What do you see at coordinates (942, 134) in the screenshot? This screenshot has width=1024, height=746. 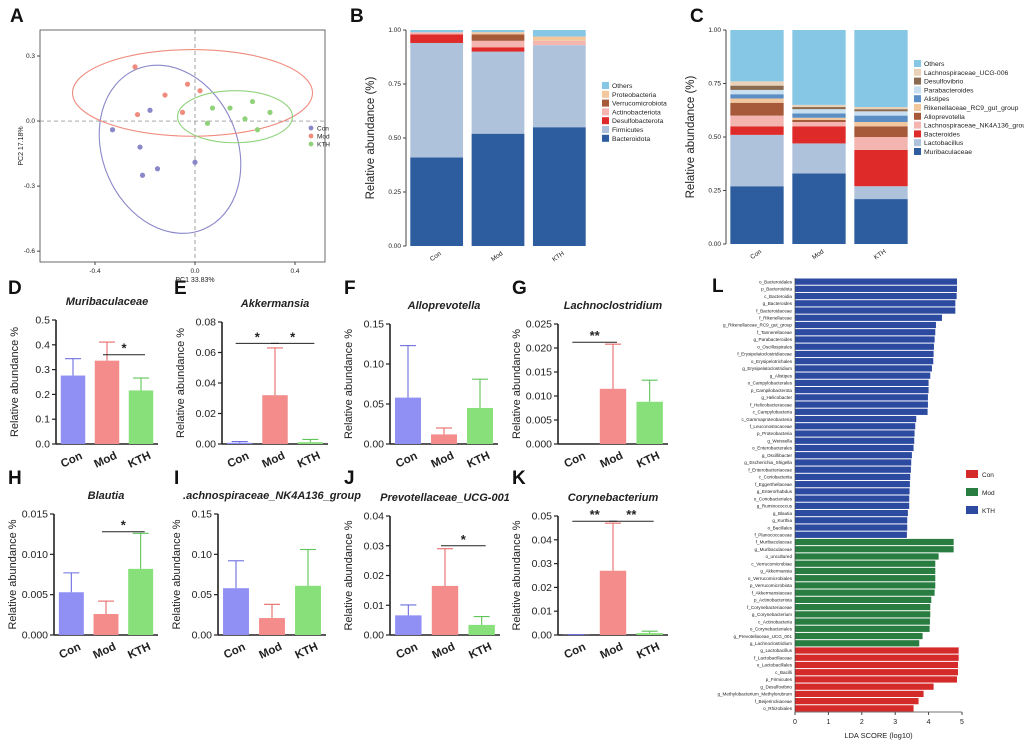 I see `genus-legend-label: Bacteroides` at bounding box center [942, 134].